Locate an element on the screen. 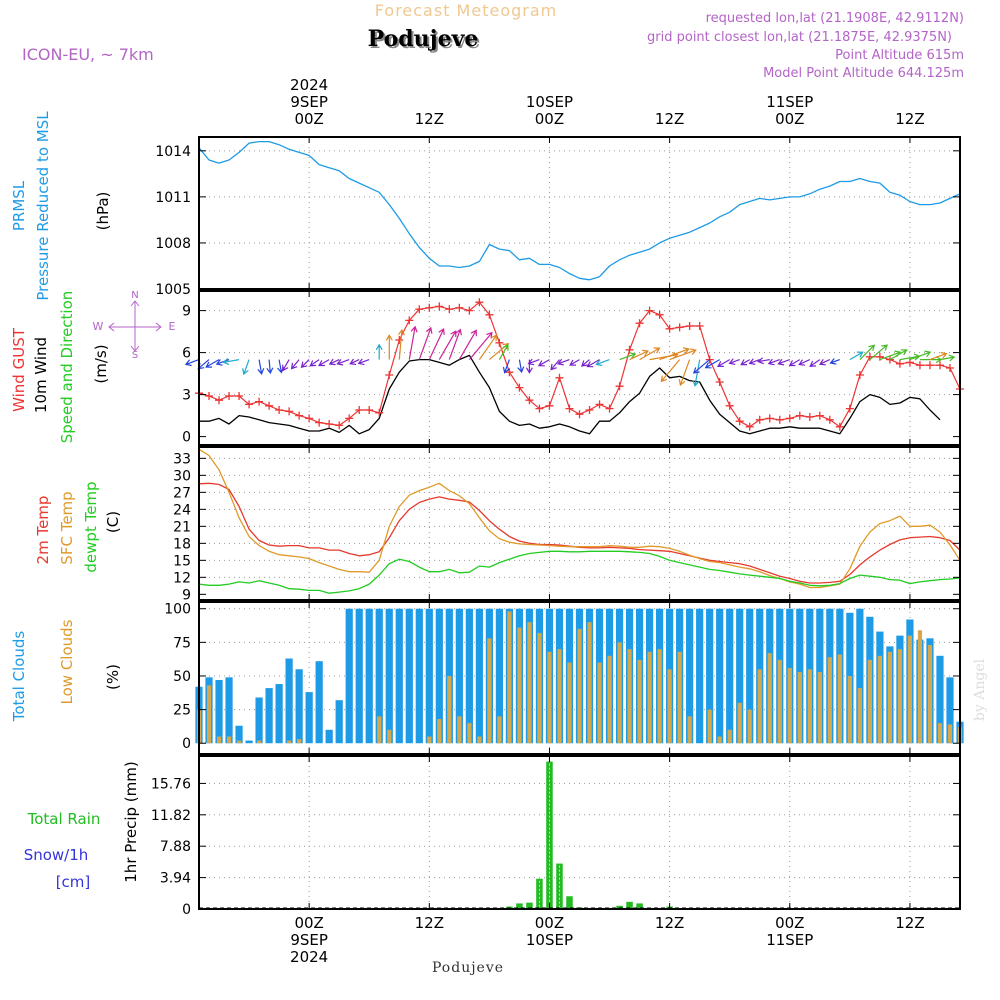 The width and height of the screenshot is (1000, 1000). y-tick-label-wind: 9 is located at coordinates (186, 312).